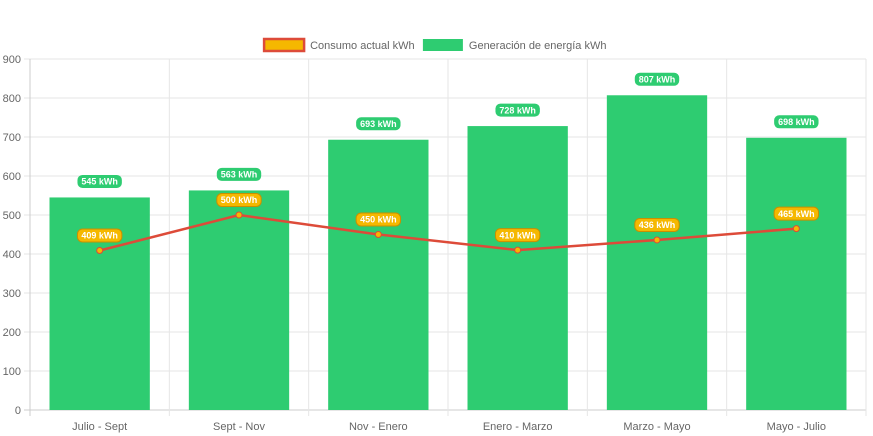  Describe the element at coordinates (12, 177) in the screenshot. I see `y-tick-label: 600` at that location.